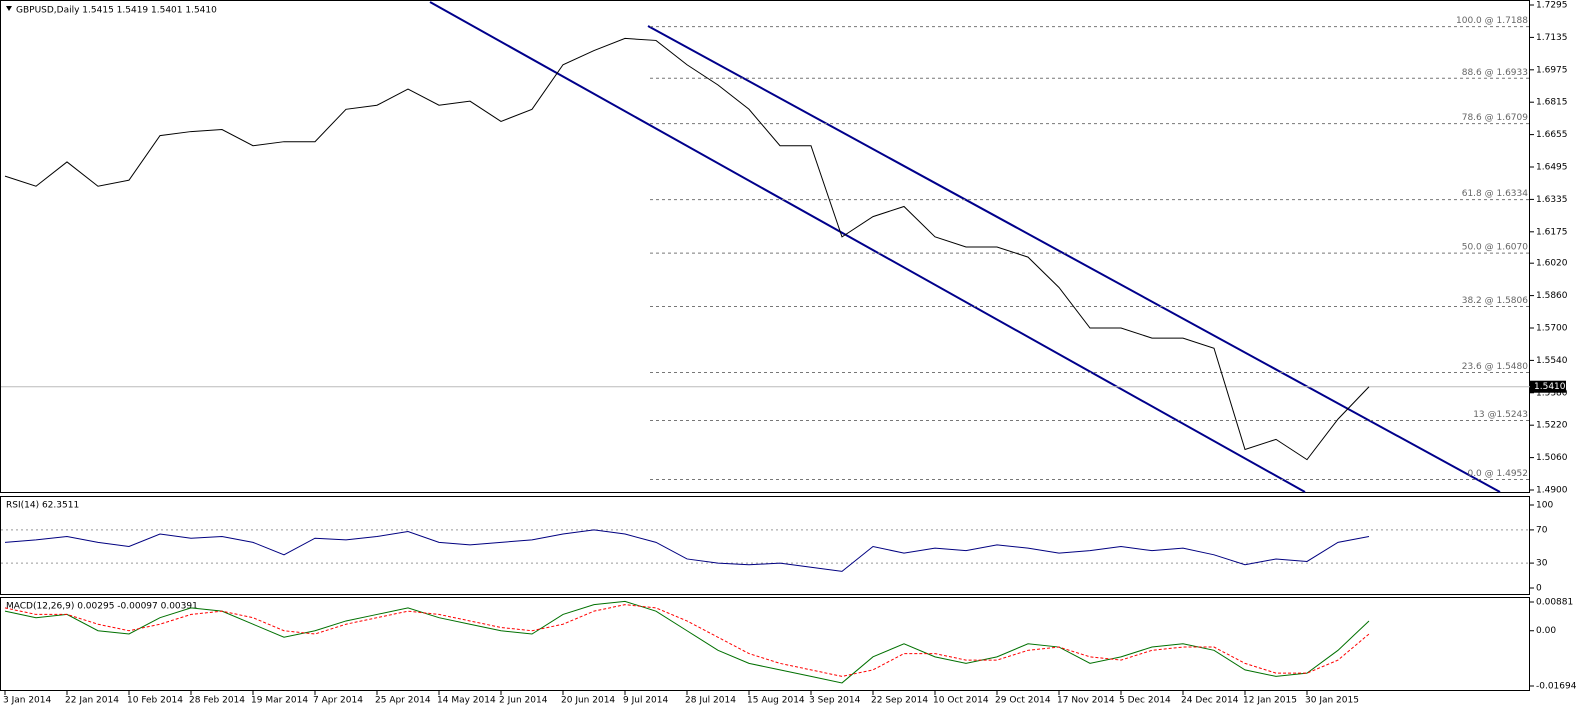 The image size is (1596, 718). I want to click on fib-label: 61.8 @ 1.6334, so click(1495, 194).